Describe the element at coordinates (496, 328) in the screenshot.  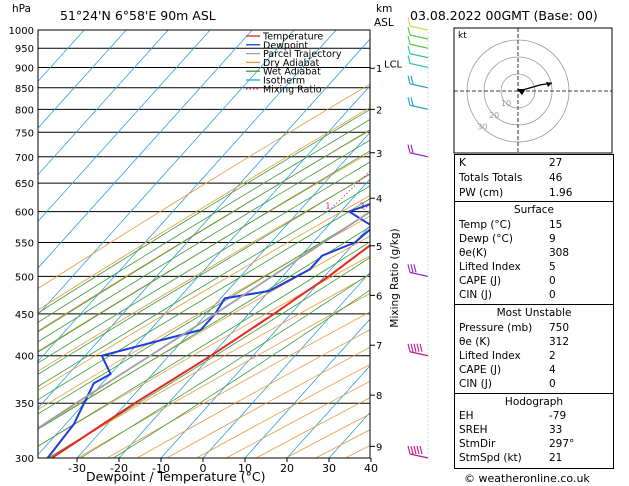
I see `mu-label: Pressure (mb)` at that location.